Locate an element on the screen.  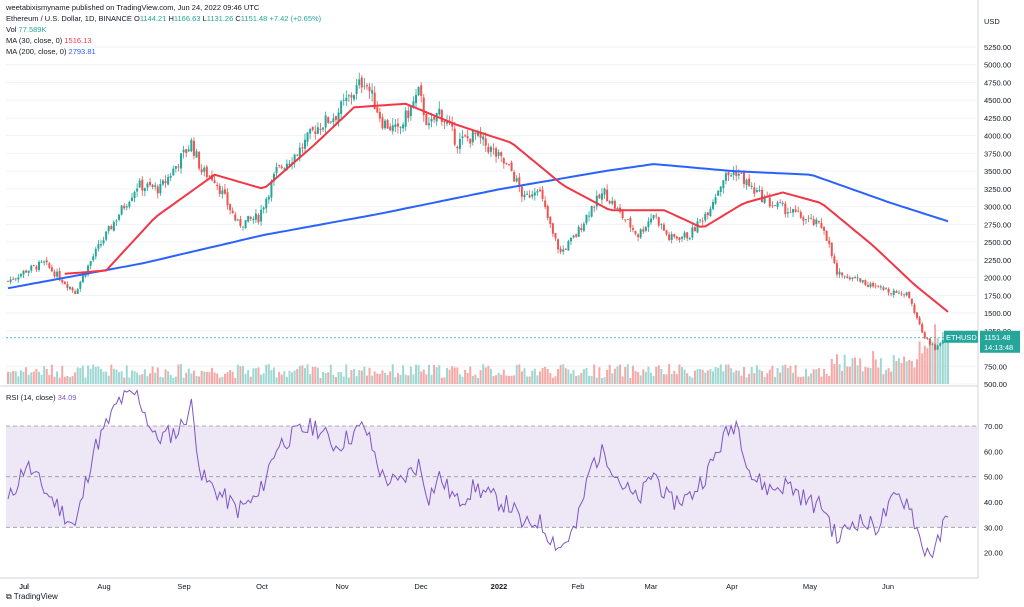
rsi-tick-label: 20.00 is located at coordinates (993, 553).